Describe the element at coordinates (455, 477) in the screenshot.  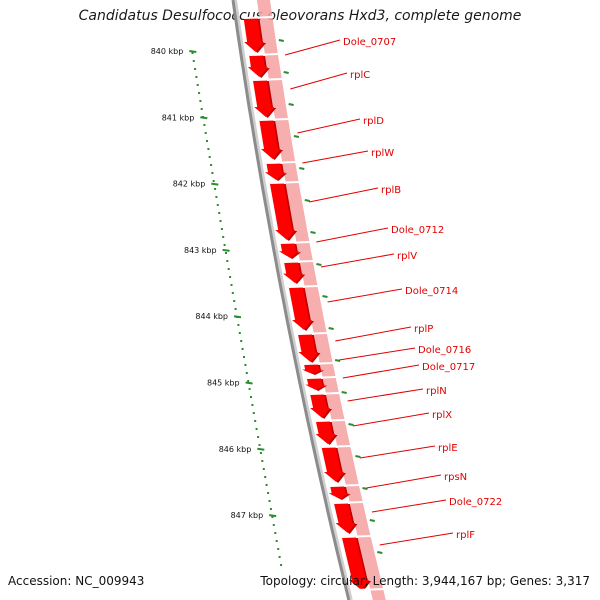
I see `gene-label: rpsN` at that location.